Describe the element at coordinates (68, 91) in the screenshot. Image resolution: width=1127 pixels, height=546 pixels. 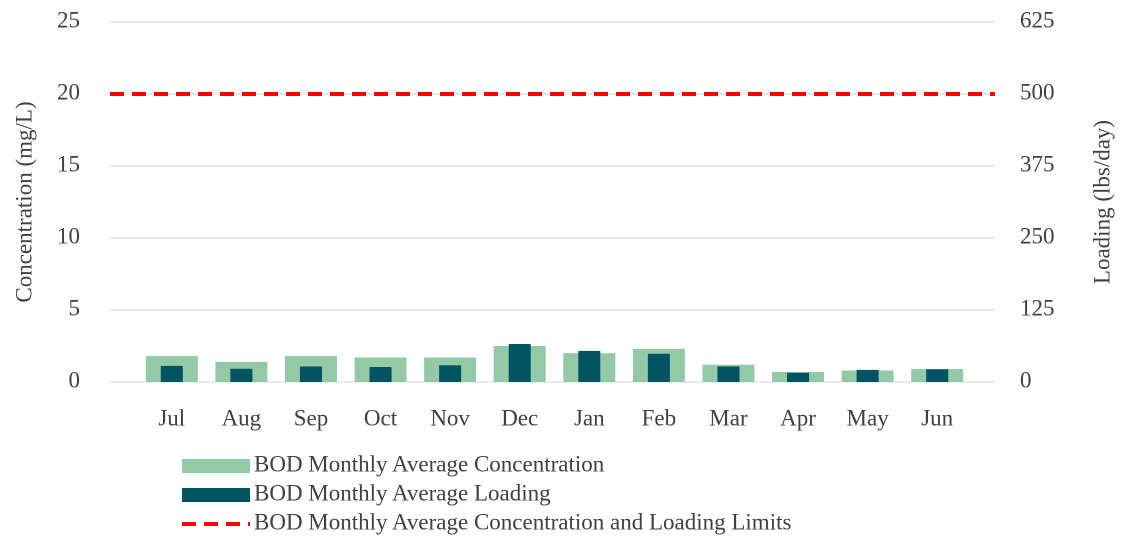
I see `y-tick-label: 20` at that location.